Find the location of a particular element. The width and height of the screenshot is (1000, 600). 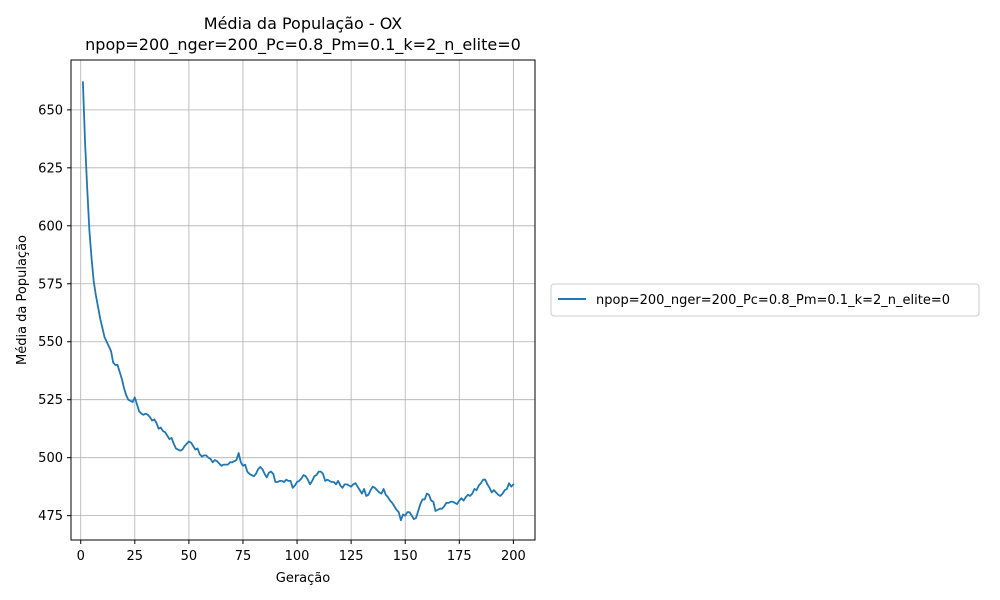

y-tick-label: 575 is located at coordinates (50, 284).